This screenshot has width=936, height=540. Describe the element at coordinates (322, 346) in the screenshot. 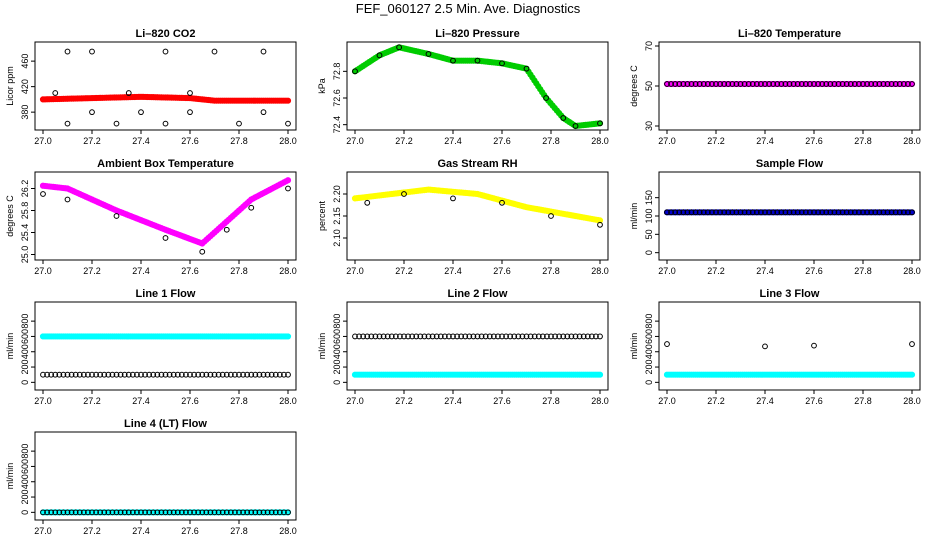

I see `y-axis-label: ml/min` at that location.